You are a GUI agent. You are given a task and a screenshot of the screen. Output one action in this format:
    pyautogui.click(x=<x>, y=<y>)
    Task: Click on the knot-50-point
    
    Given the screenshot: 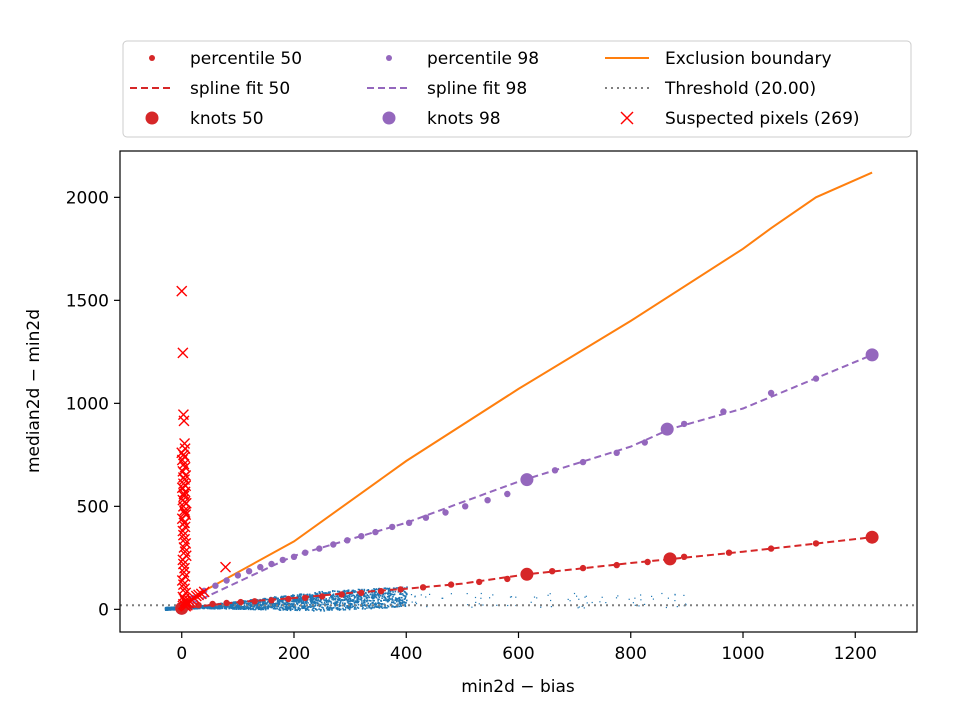 What is the action you would take?
    pyautogui.click(x=527, y=574)
    